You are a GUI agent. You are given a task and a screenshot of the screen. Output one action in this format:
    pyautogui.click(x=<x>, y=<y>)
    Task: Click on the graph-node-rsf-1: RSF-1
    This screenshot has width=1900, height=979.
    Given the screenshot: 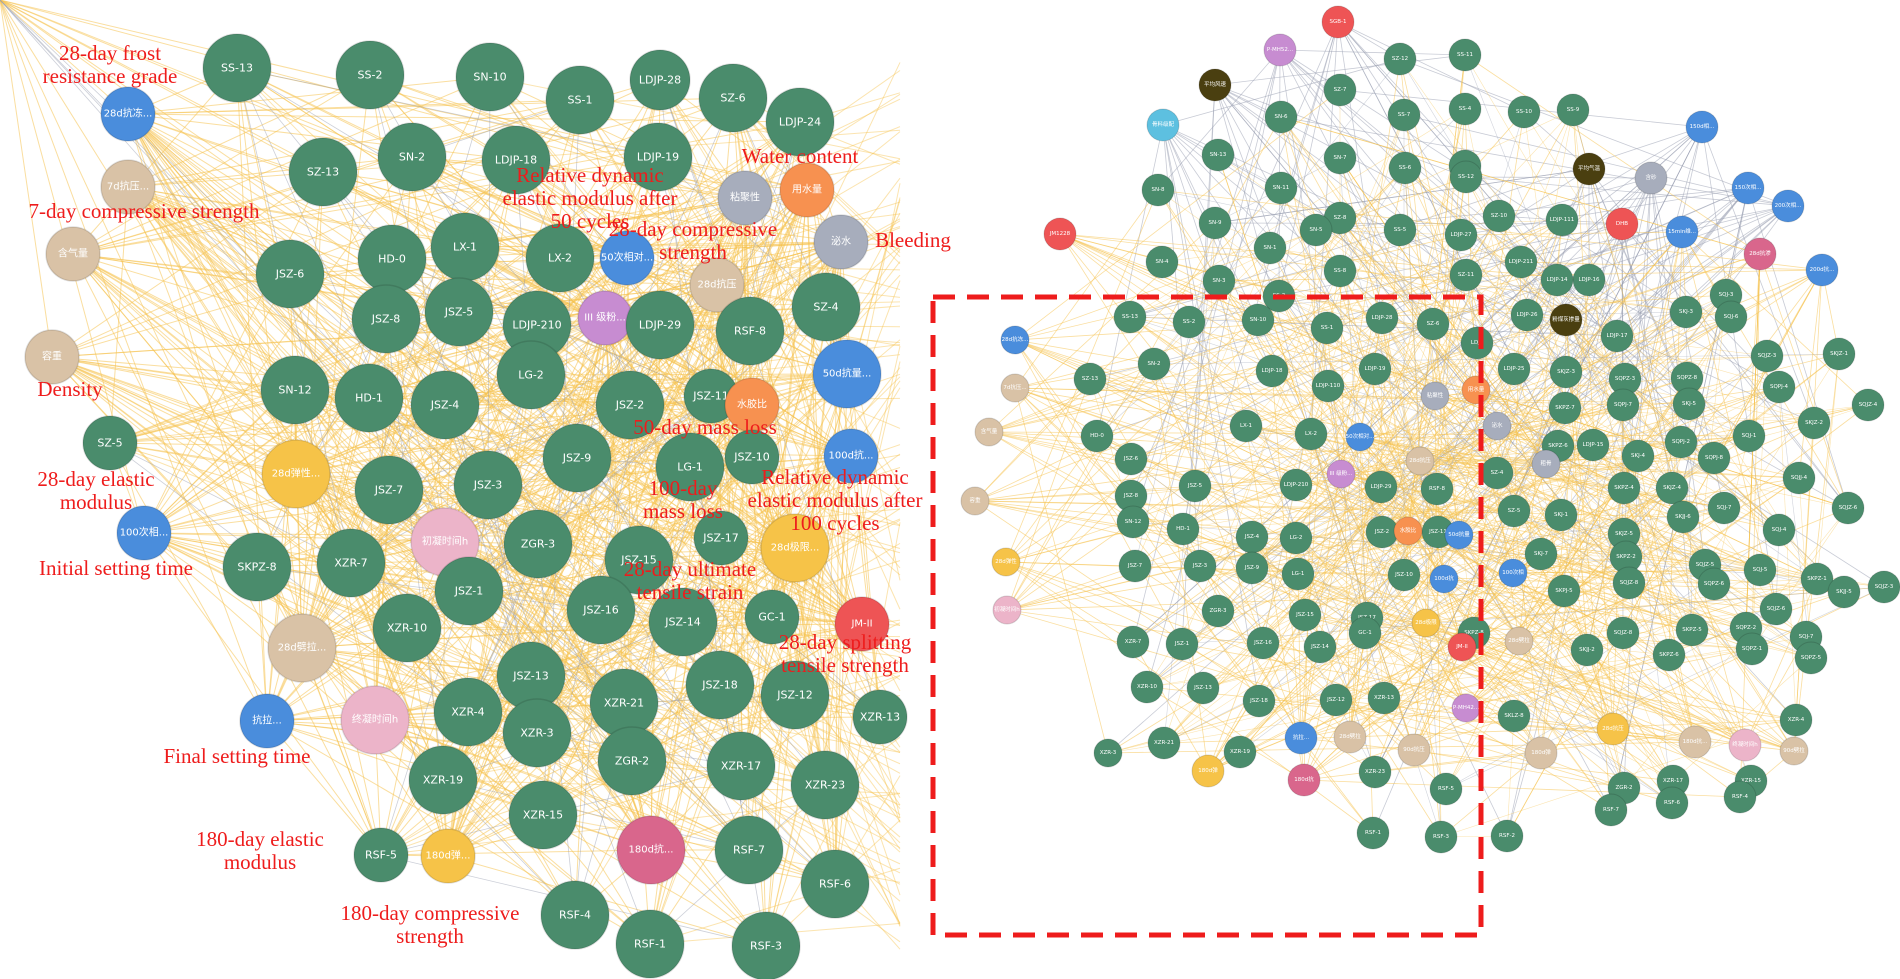 What is the action you would take?
    pyautogui.click(x=650, y=944)
    